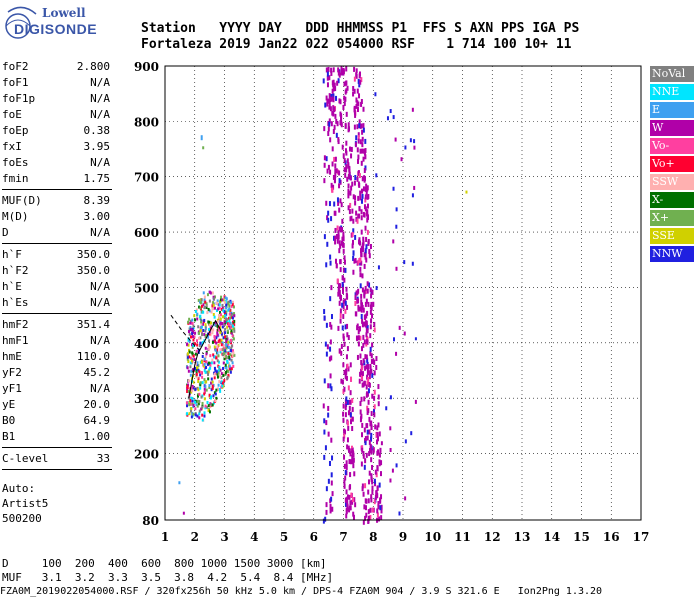 This screenshot has height=600, width=700. I want to click on param-key: C-level, so click(25, 458).